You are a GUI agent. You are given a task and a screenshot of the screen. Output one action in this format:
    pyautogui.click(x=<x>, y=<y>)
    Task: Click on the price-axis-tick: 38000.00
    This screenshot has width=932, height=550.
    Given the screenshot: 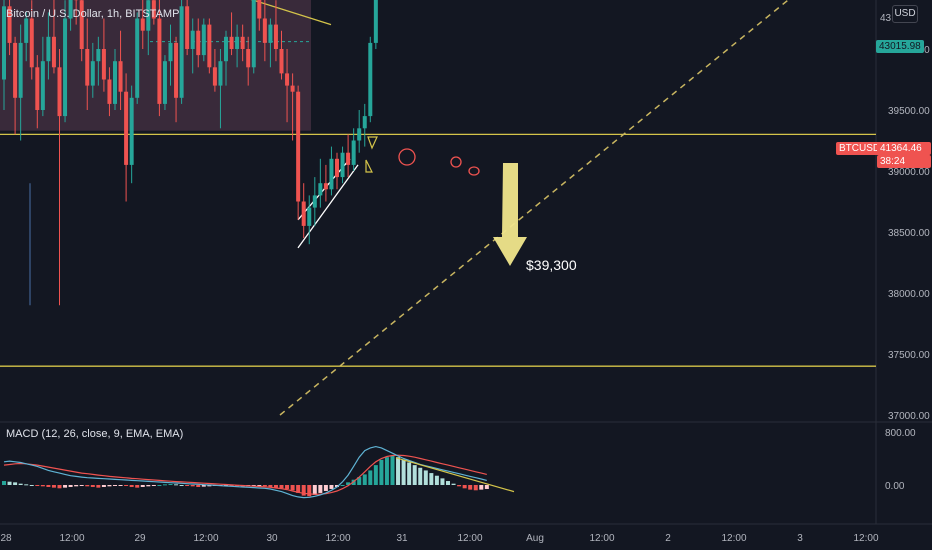 What is the action you would take?
    pyautogui.click(x=909, y=294)
    